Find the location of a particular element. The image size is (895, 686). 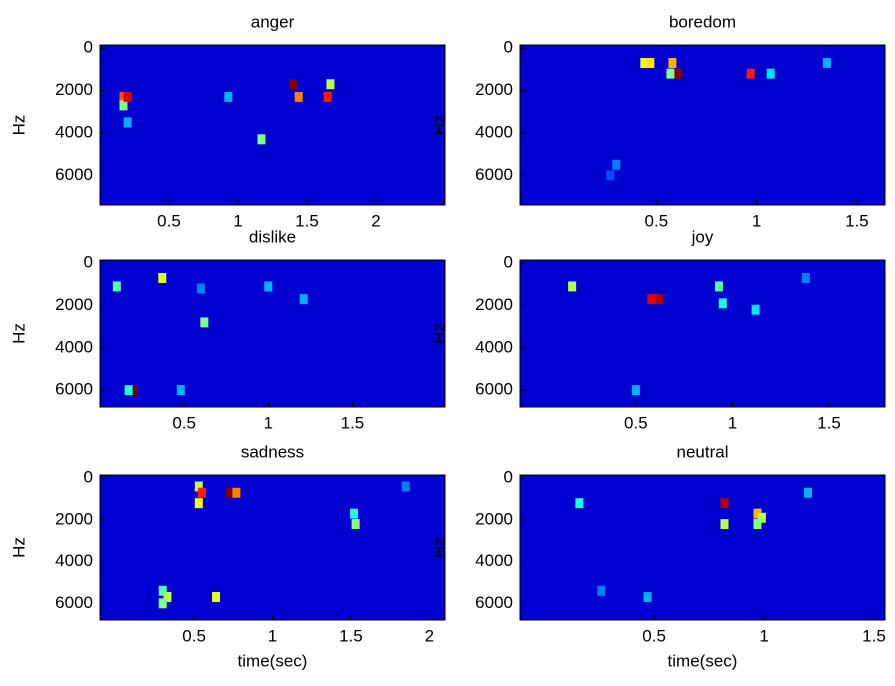

subplot-title: boredom is located at coordinates (702, 21).